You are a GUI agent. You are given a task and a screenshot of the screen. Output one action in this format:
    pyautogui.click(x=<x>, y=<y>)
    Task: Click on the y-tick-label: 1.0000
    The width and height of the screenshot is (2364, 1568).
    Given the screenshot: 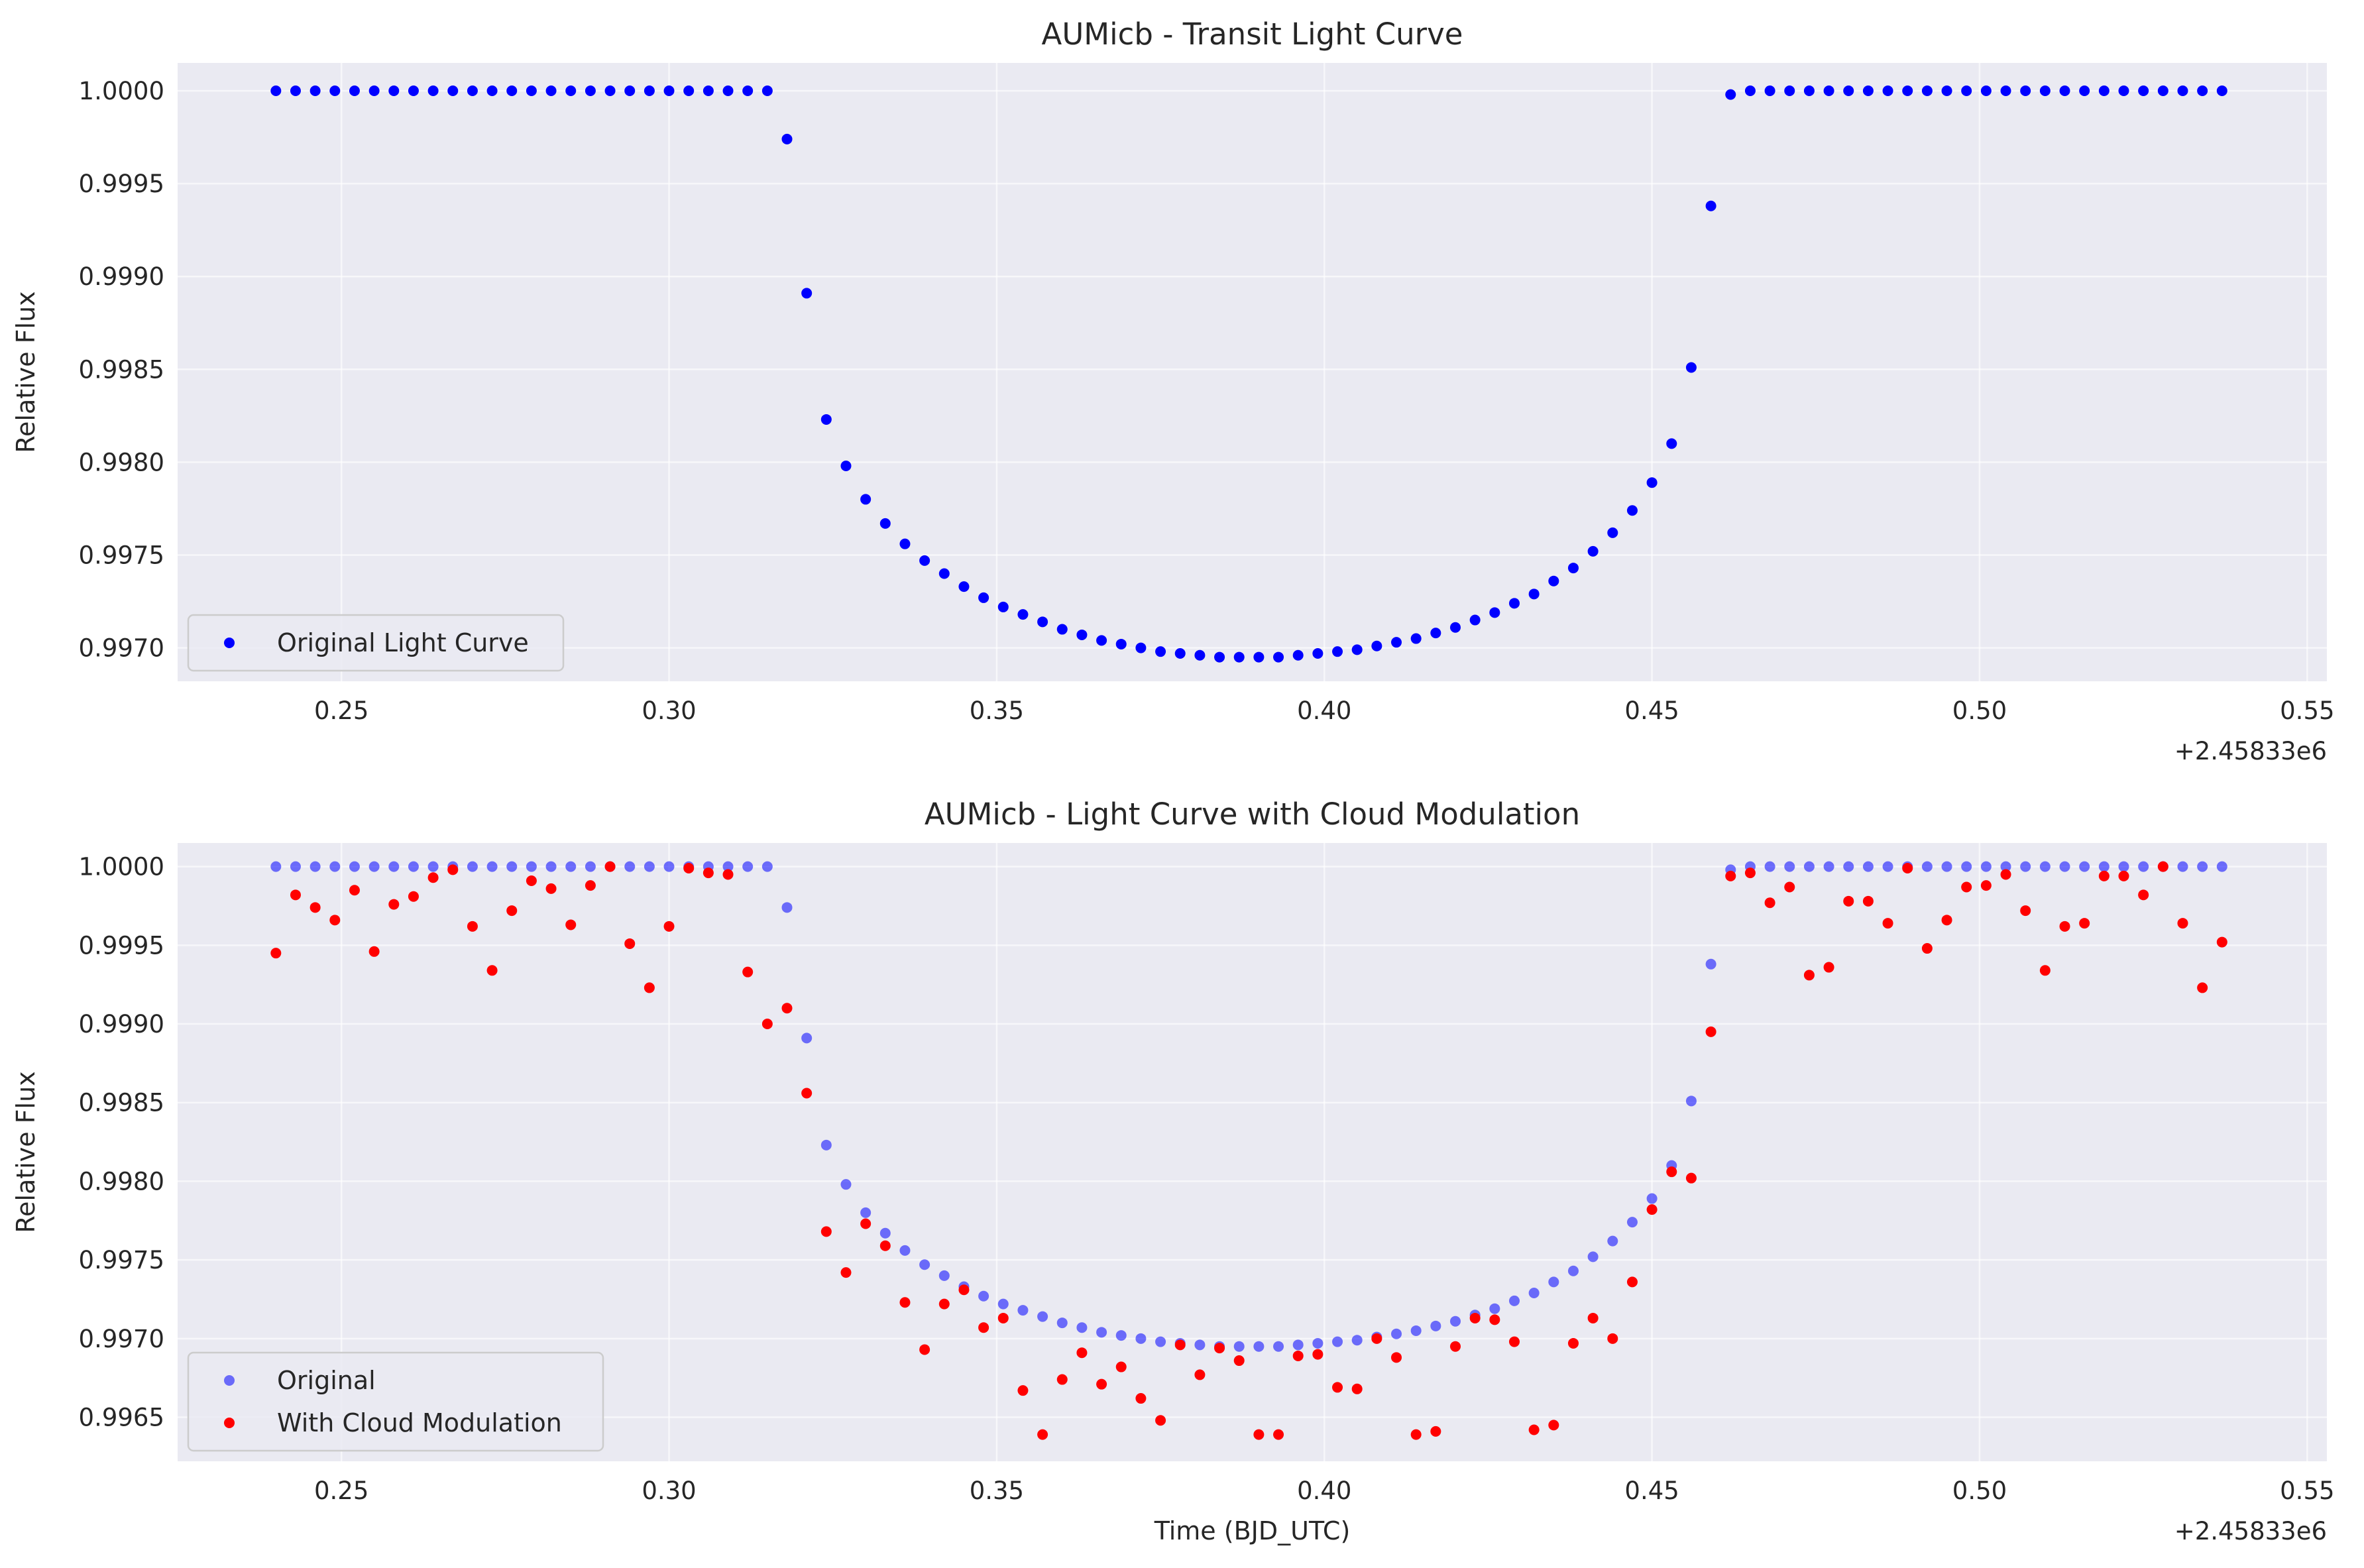 What is the action you would take?
    pyautogui.click(x=121, y=91)
    